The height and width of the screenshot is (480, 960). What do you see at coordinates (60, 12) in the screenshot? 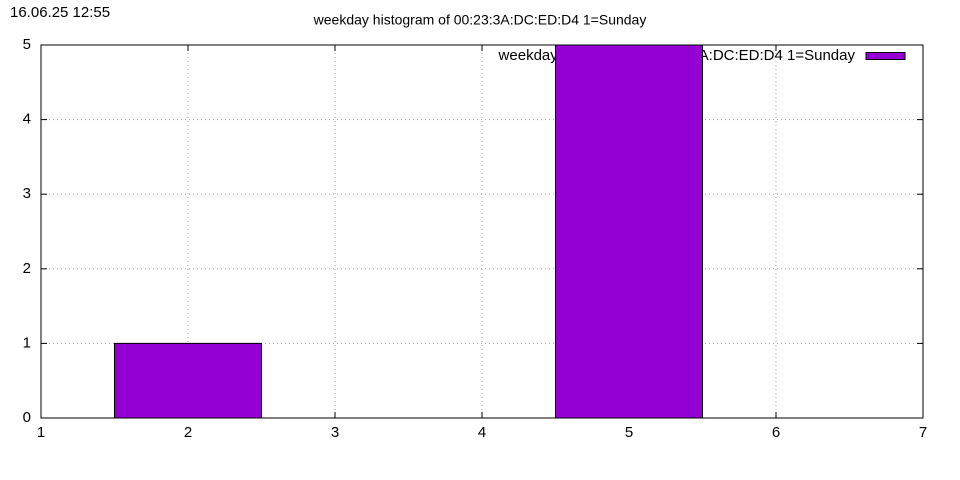
I see `timestamp: 16.06.25 12:55` at bounding box center [60, 12].